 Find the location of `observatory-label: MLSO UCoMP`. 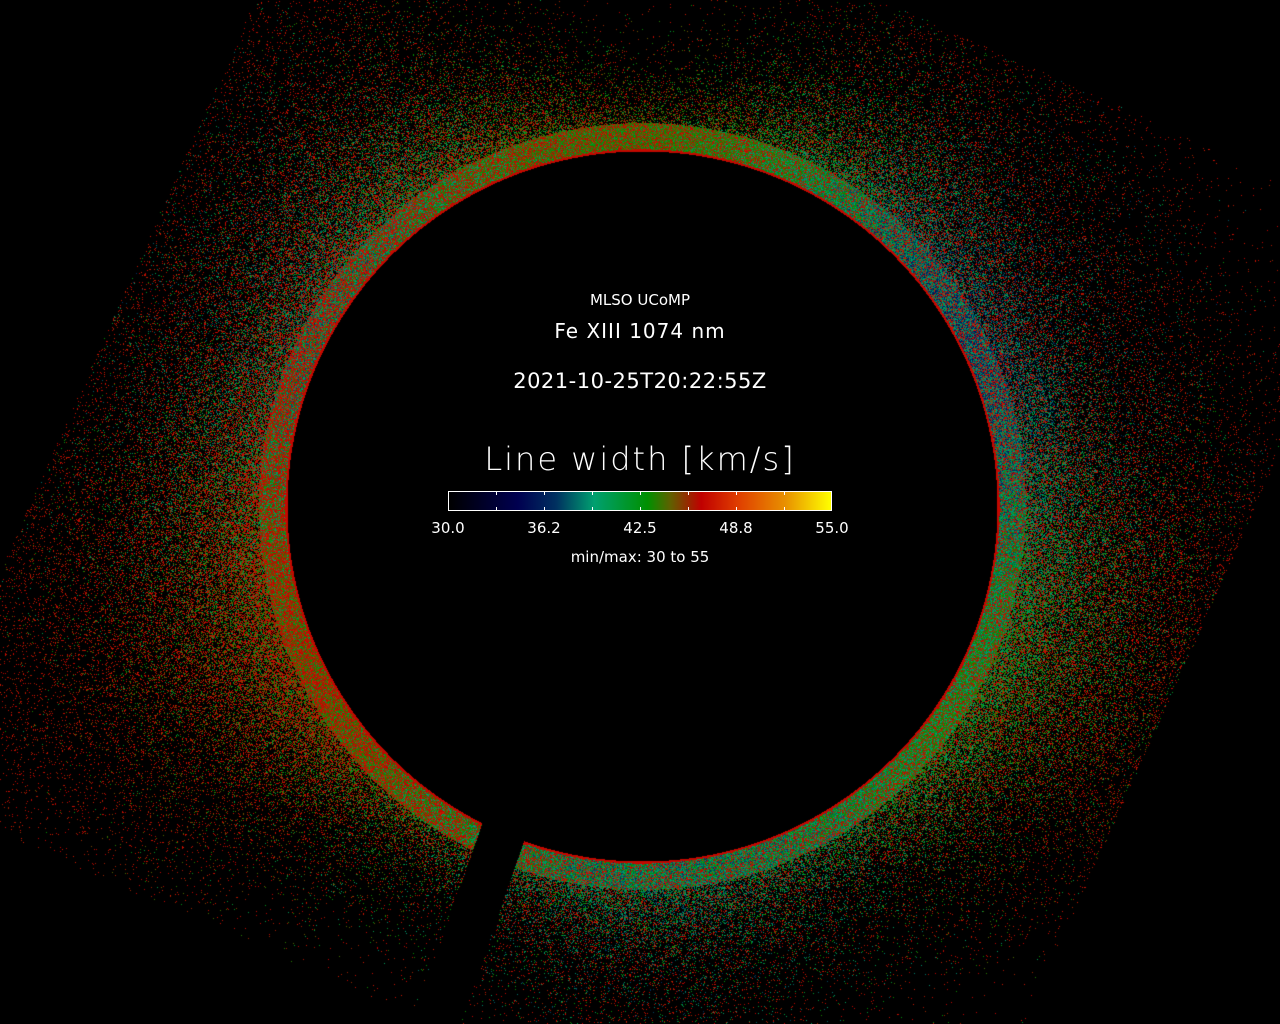

observatory-label: MLSO UCoMP is located at coordinates (639, 300).